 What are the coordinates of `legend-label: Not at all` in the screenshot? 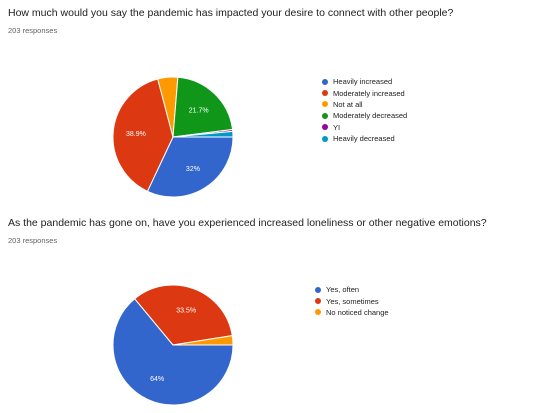 It's located at (348, 104).